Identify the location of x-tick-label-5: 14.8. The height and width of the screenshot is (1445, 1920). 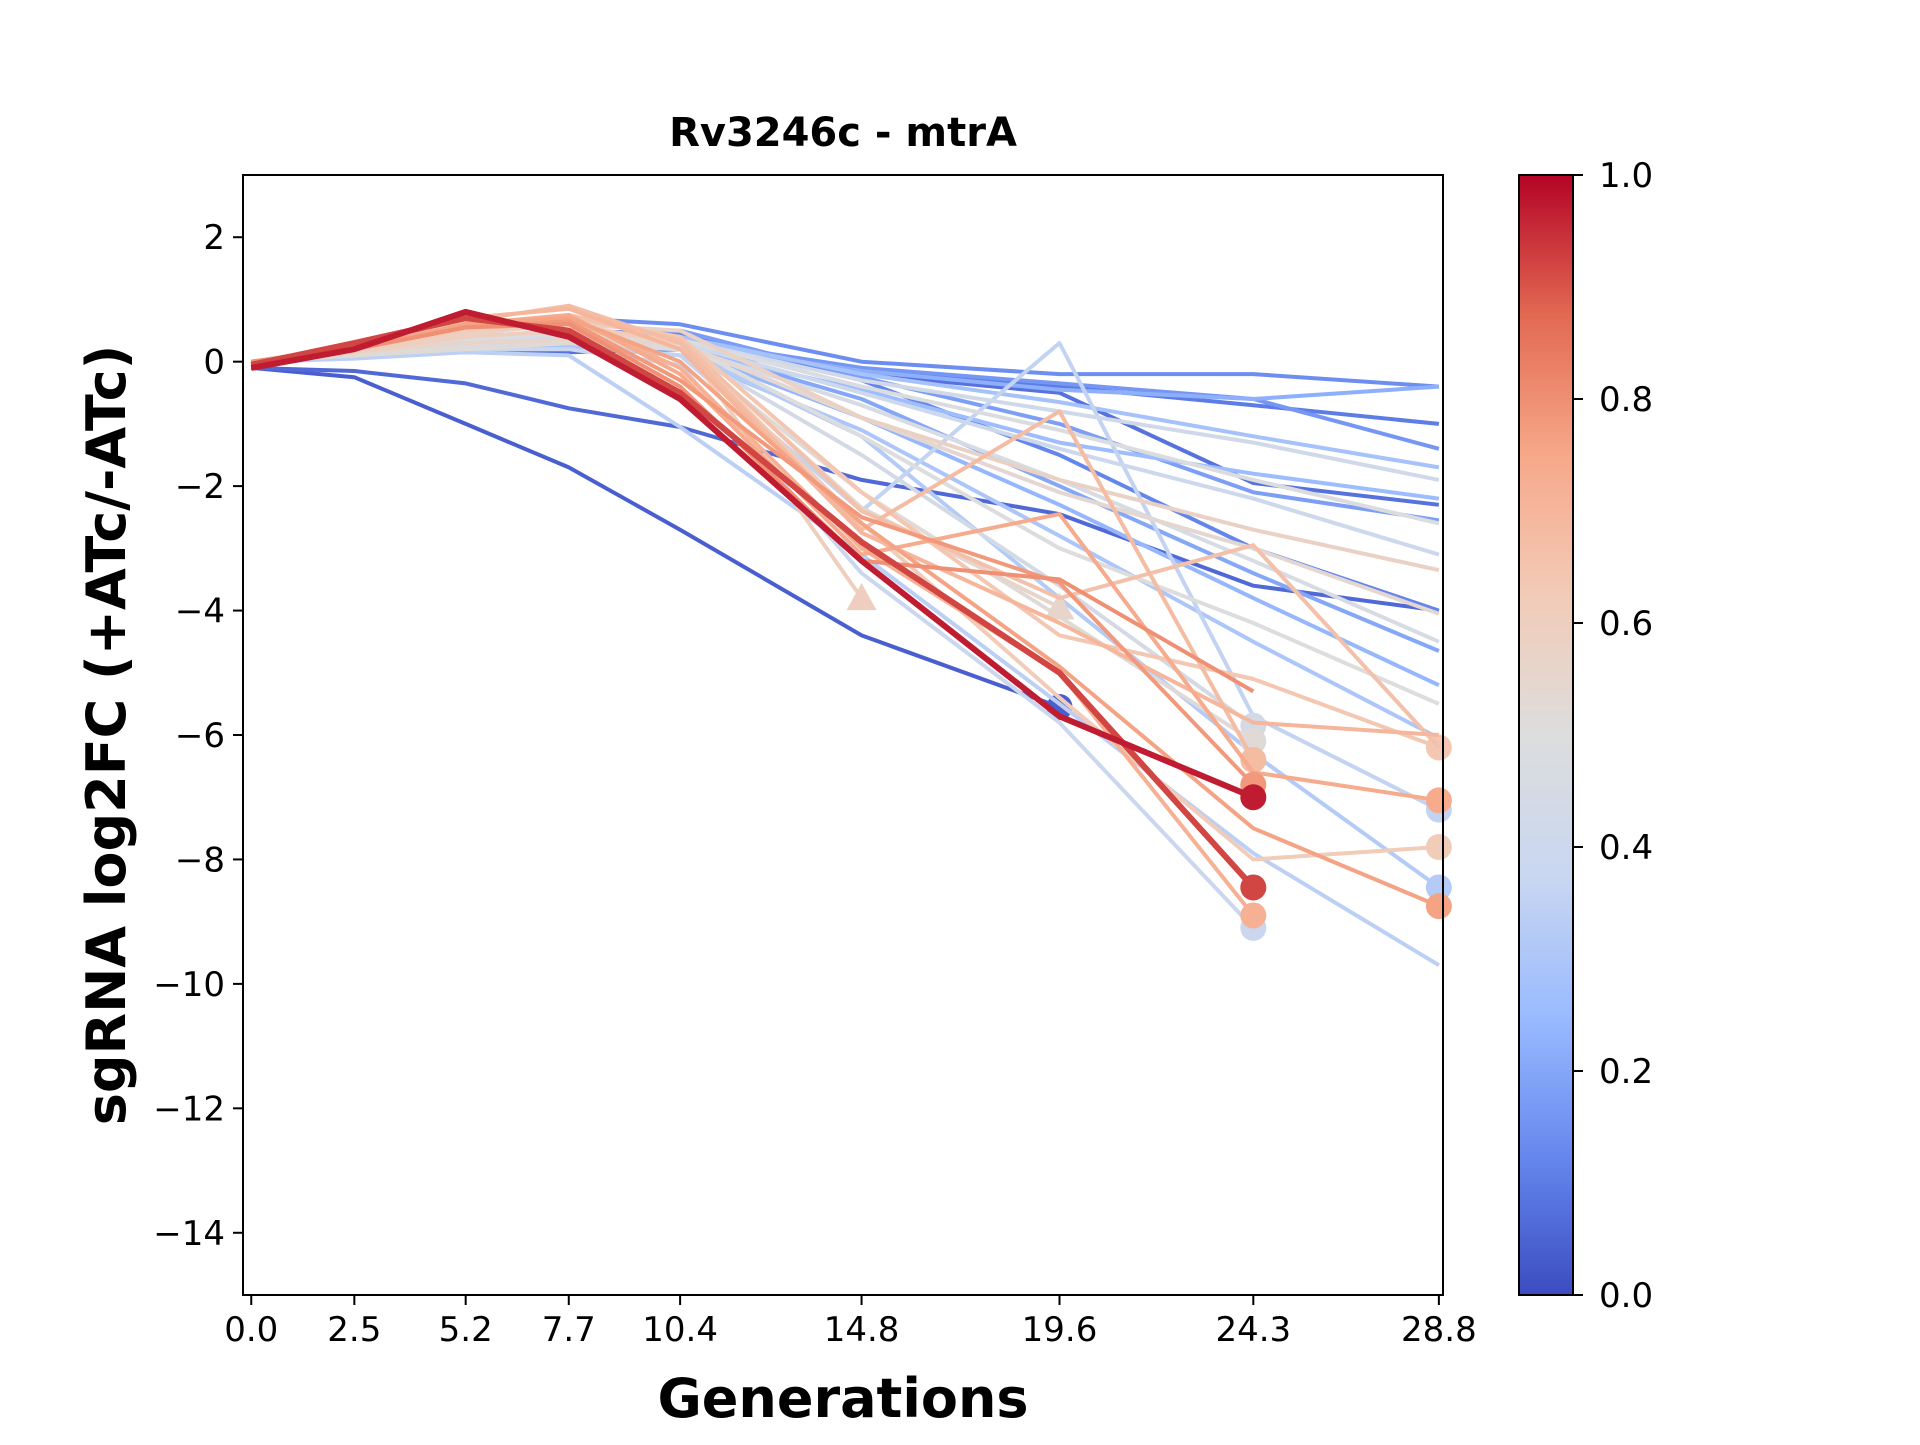
(862, 1330).